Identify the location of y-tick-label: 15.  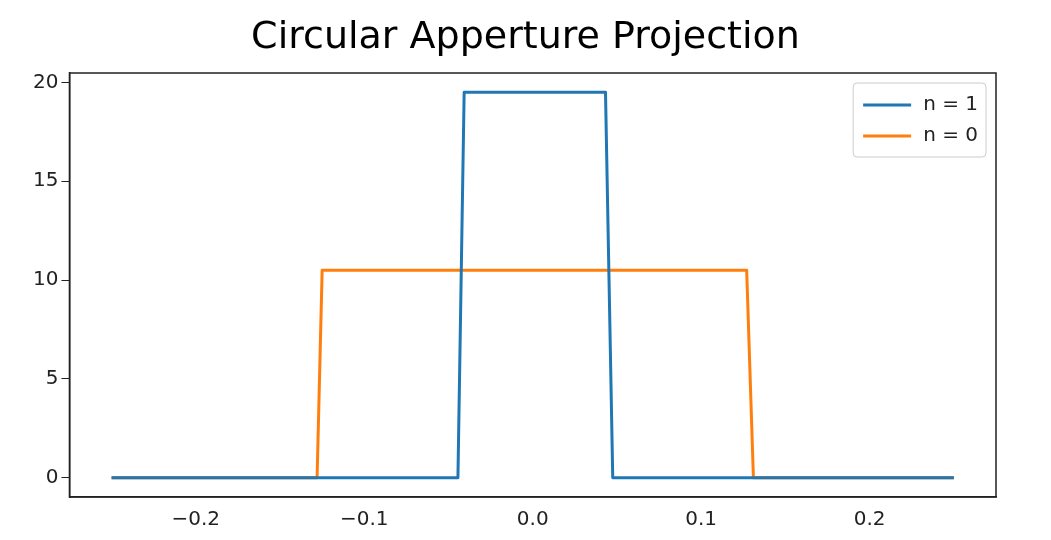
(46, 179).